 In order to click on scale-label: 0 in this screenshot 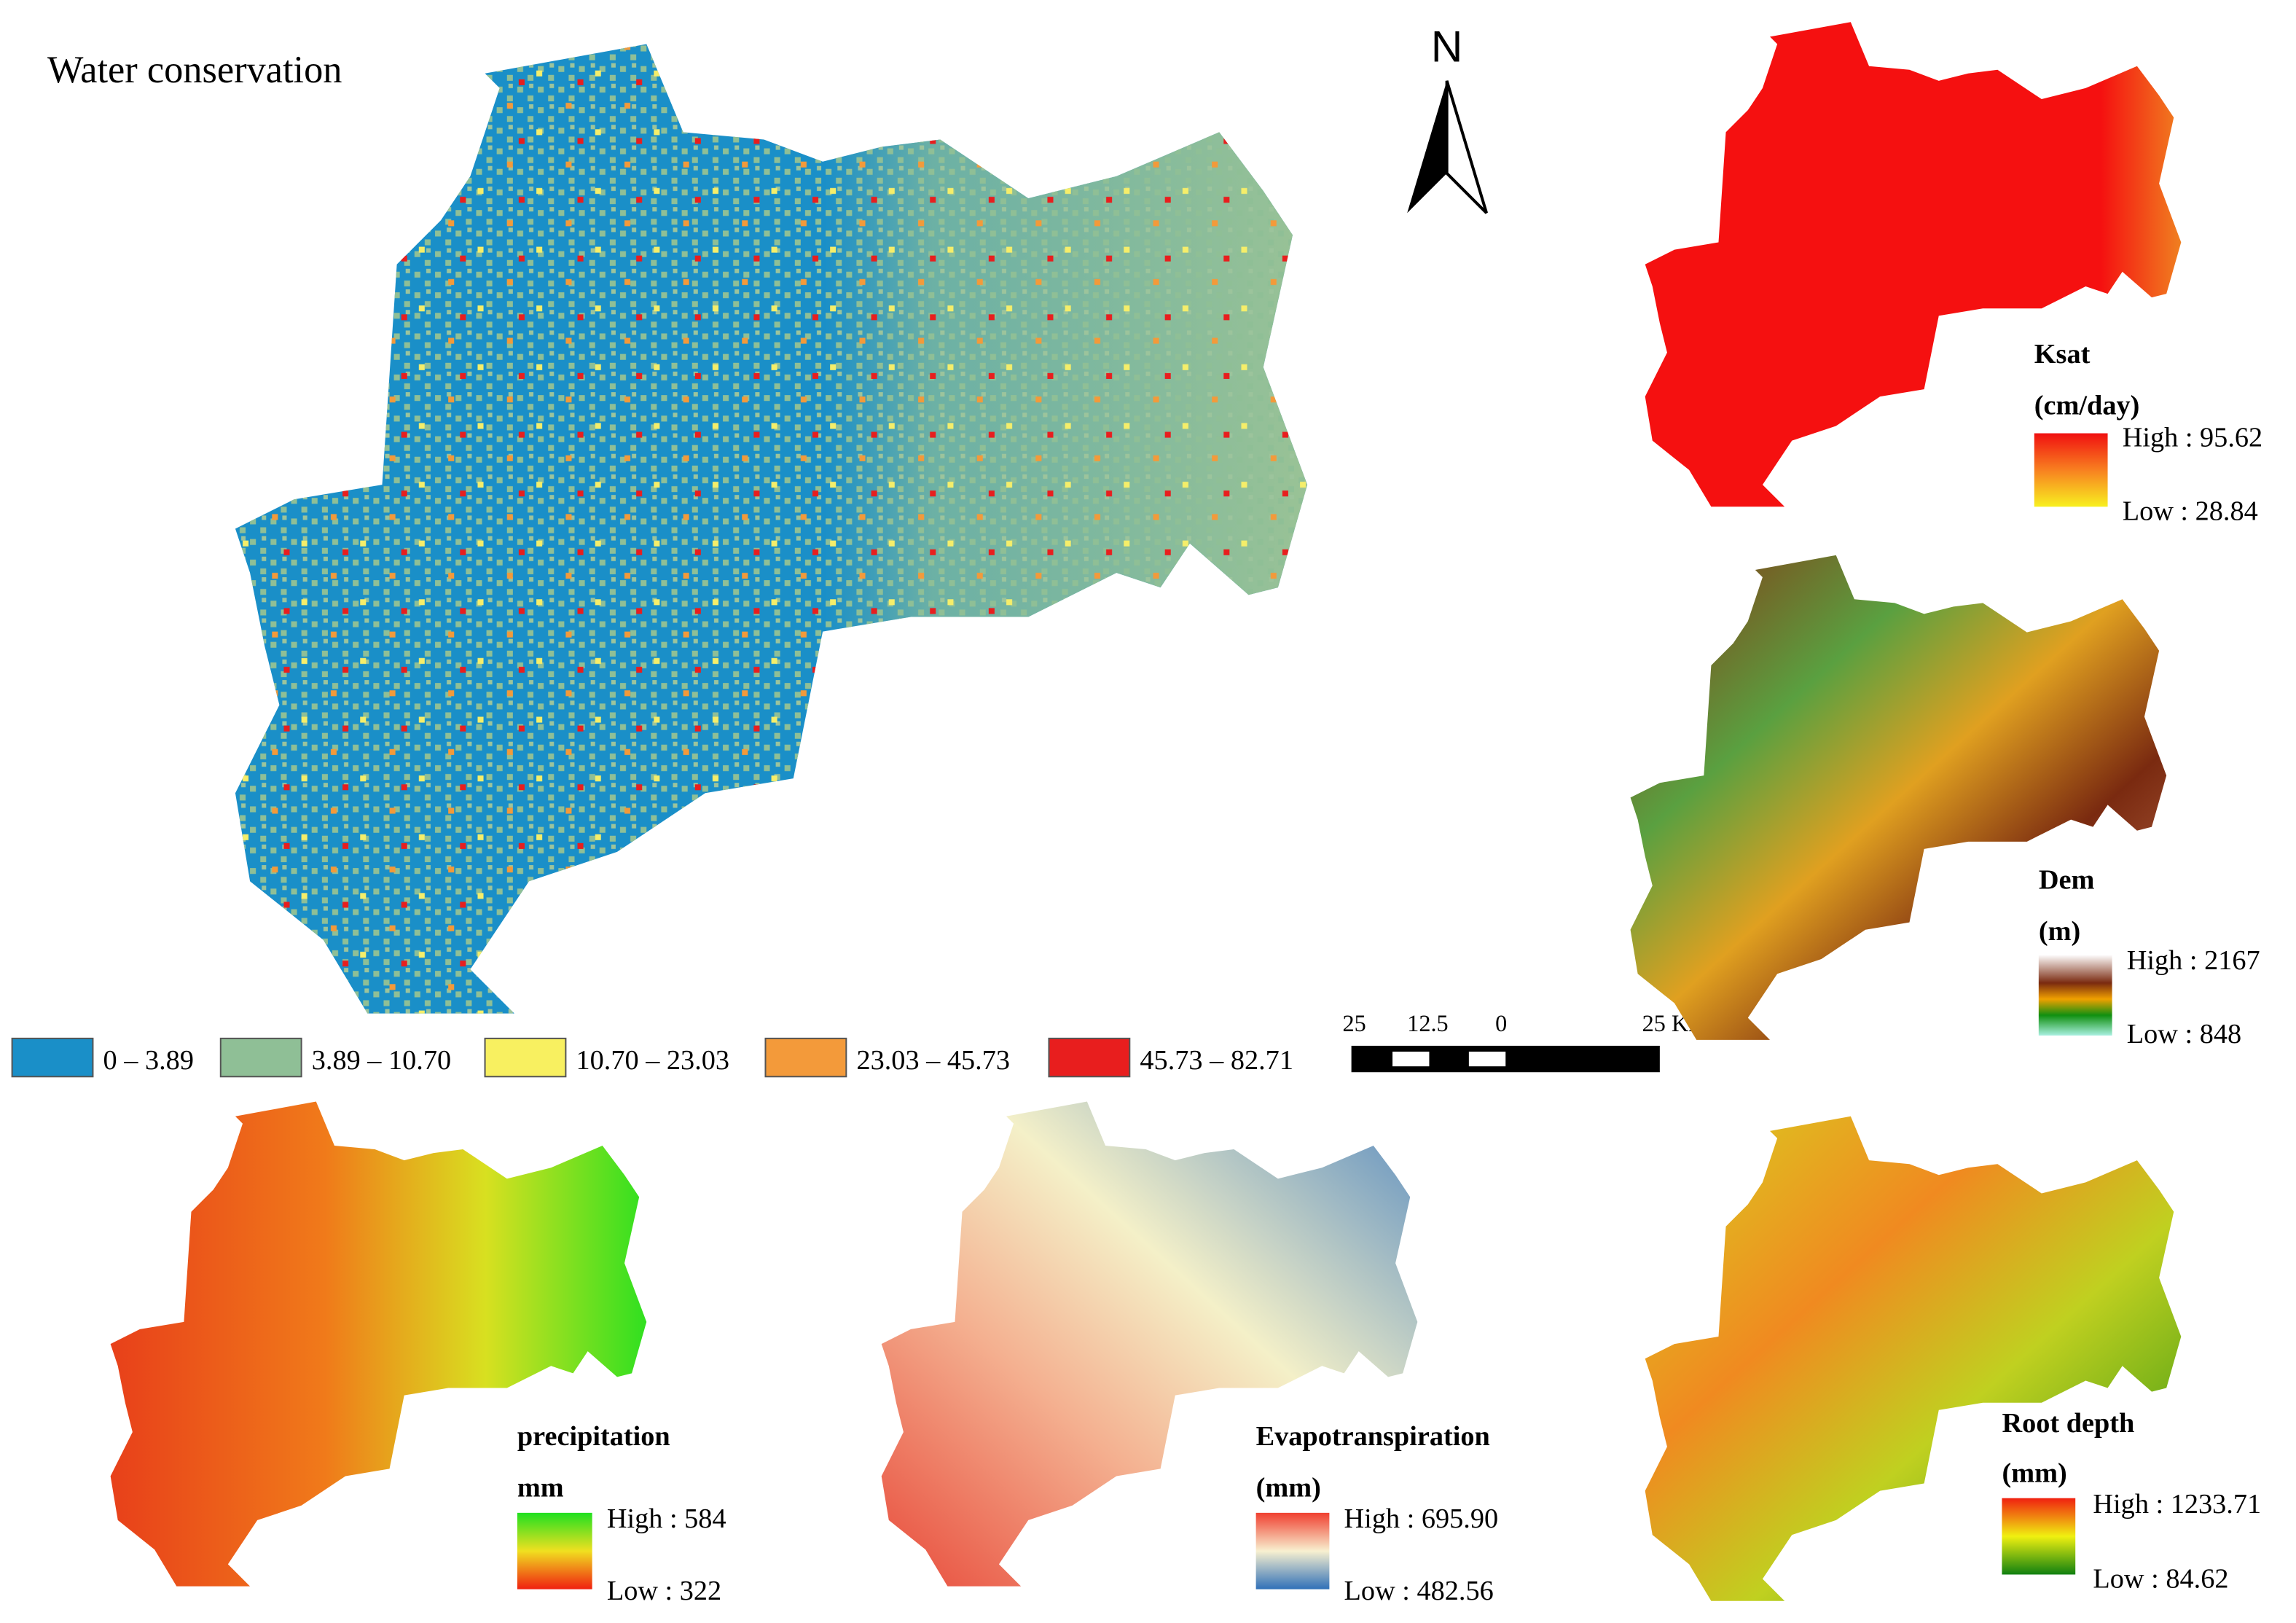, I will do `click(1501, 1023)`.